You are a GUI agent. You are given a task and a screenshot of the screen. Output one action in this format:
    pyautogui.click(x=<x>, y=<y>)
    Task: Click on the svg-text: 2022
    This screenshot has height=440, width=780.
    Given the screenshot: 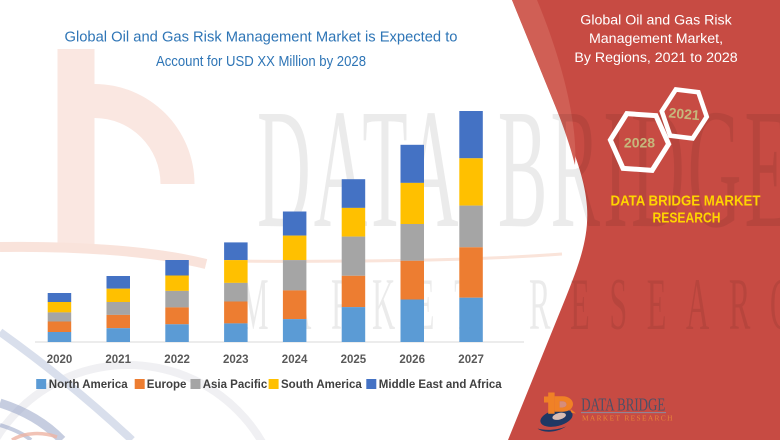 What is the action you would take?
    pyautogui.click(x=177, y=360)
    